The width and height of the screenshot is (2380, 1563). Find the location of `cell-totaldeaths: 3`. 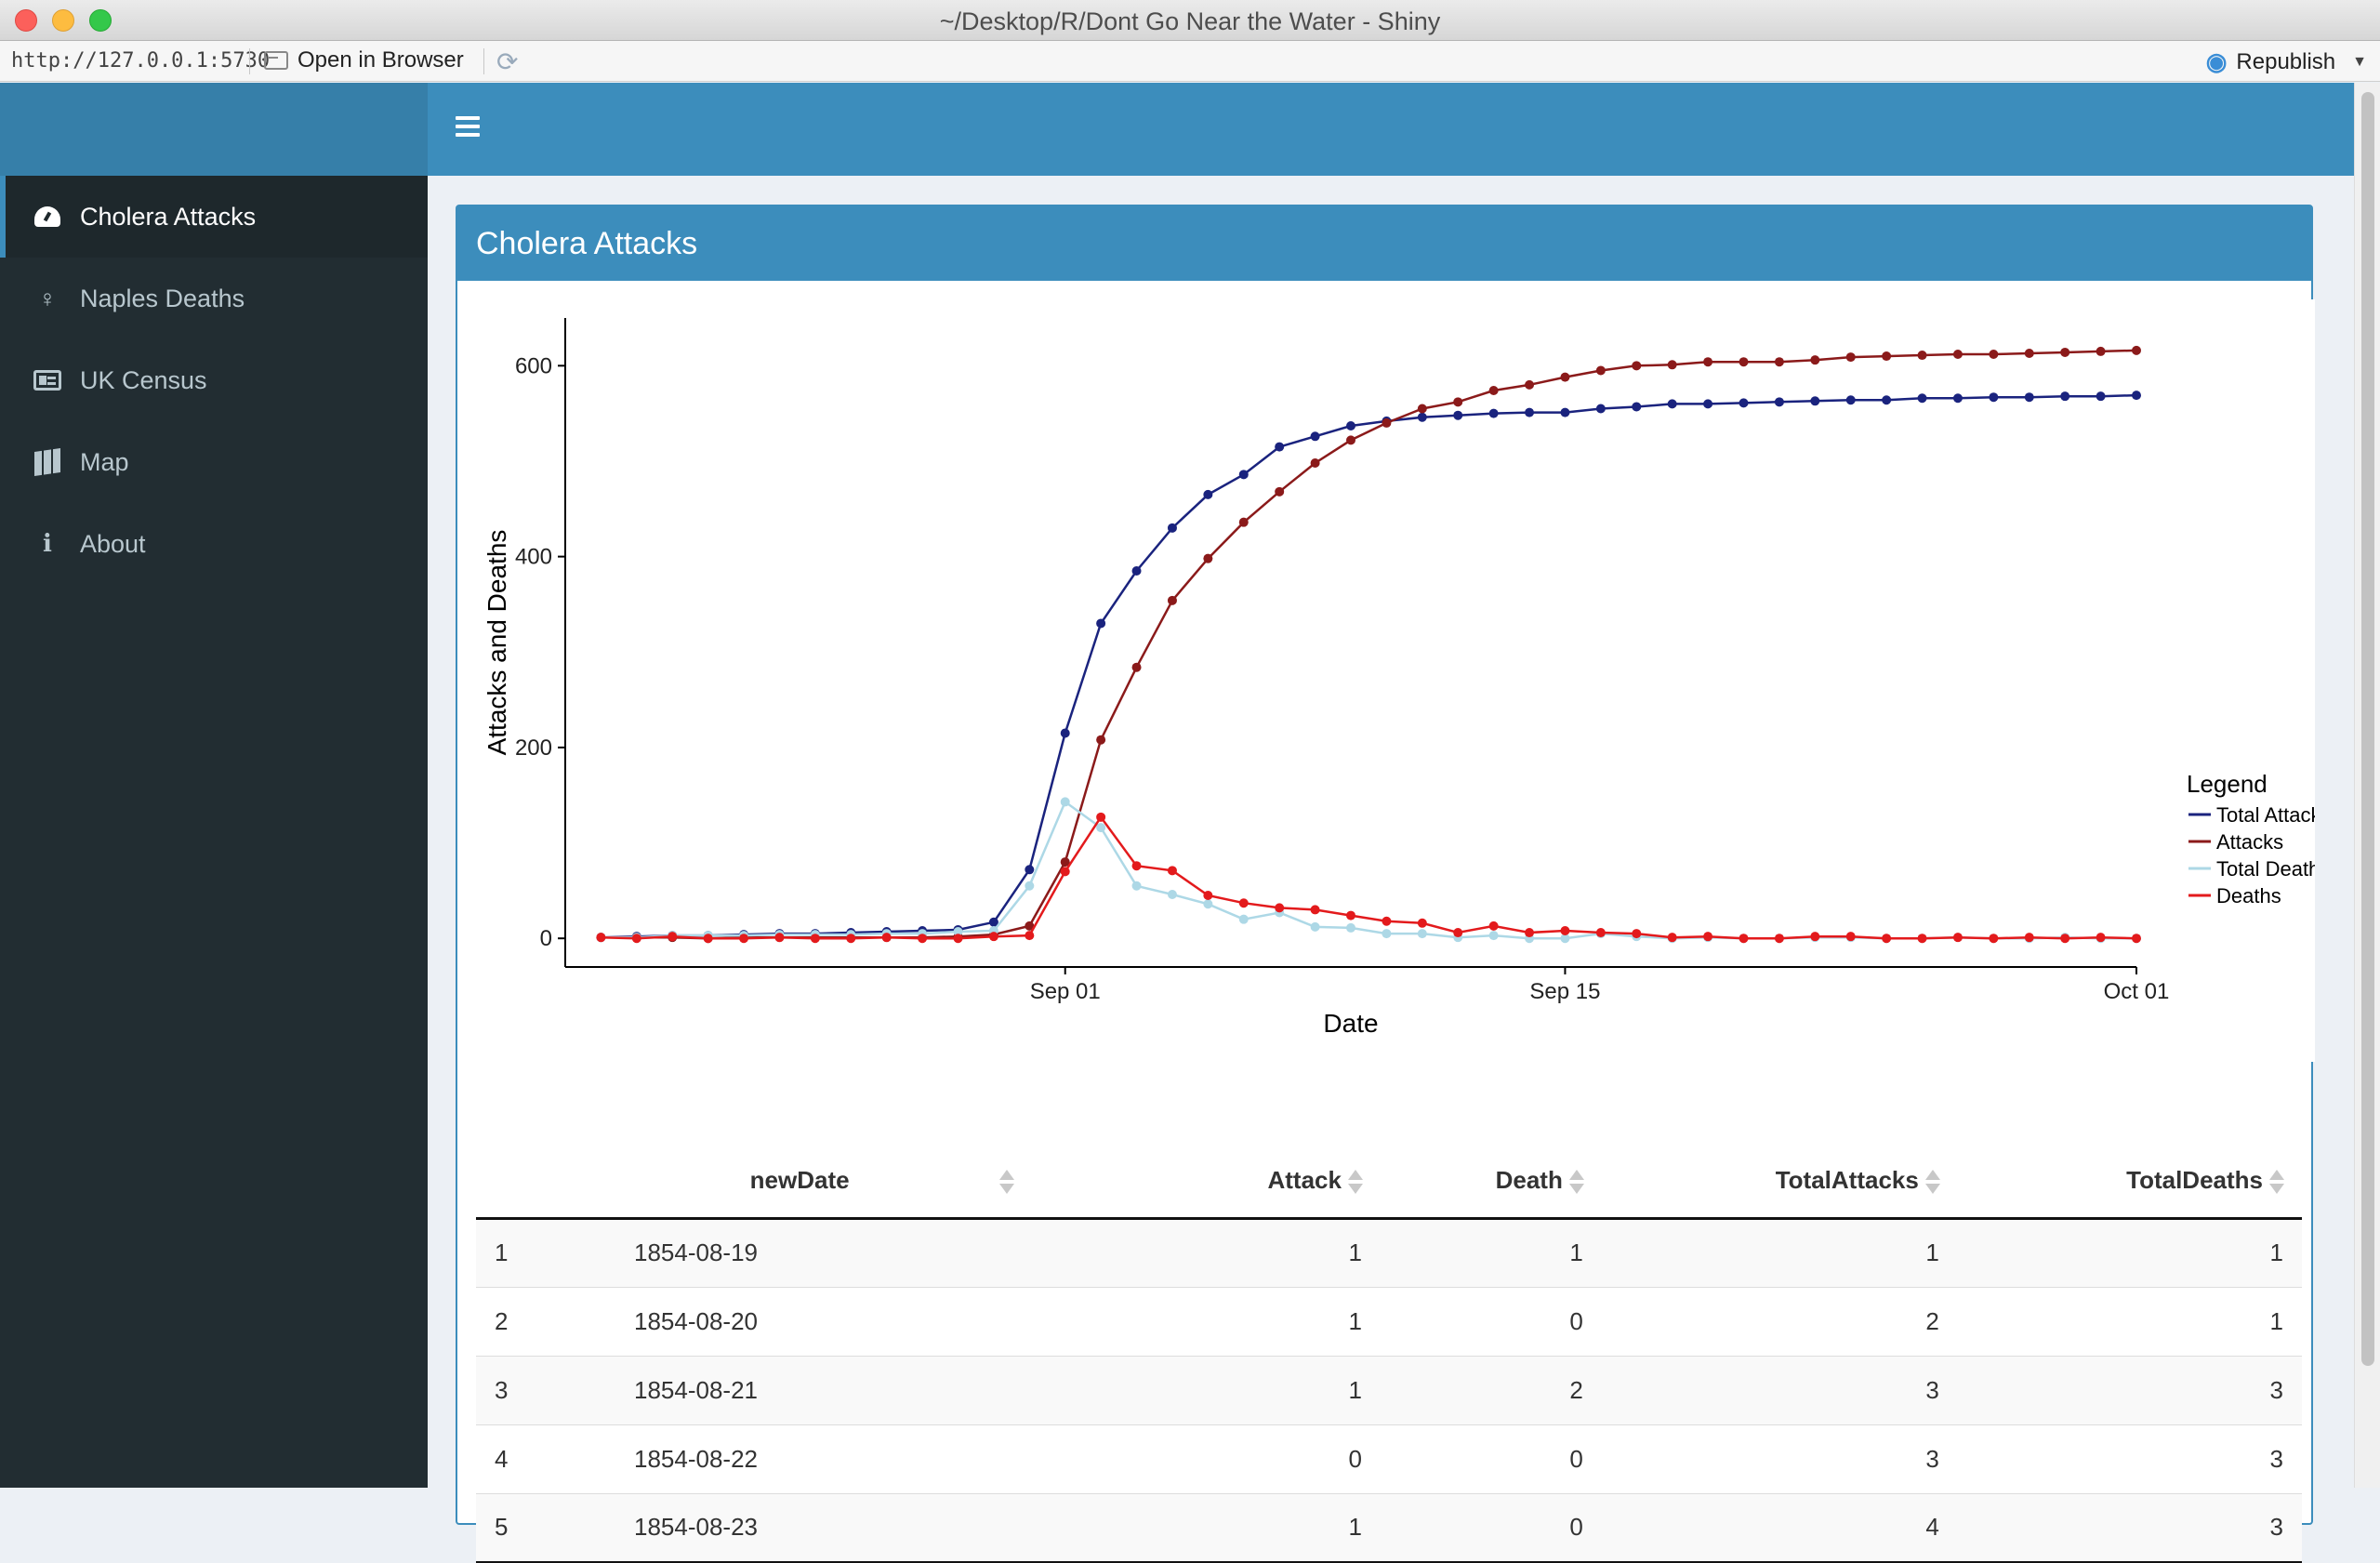

cell-totaldeaths: 3 is located at coordinates (2129, 1391).